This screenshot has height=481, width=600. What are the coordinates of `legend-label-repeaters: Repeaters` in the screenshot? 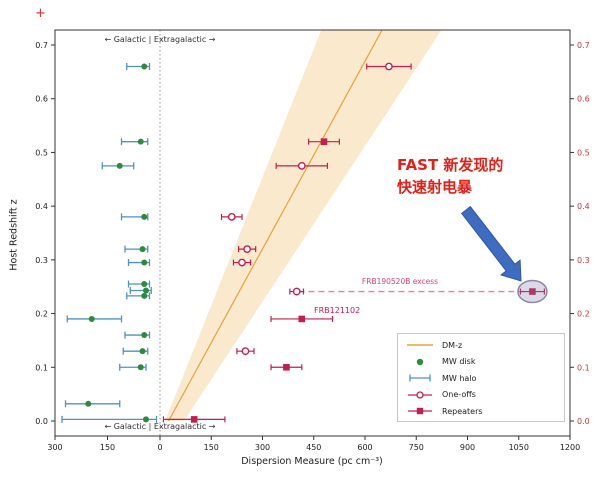 It's located at (462, 411).